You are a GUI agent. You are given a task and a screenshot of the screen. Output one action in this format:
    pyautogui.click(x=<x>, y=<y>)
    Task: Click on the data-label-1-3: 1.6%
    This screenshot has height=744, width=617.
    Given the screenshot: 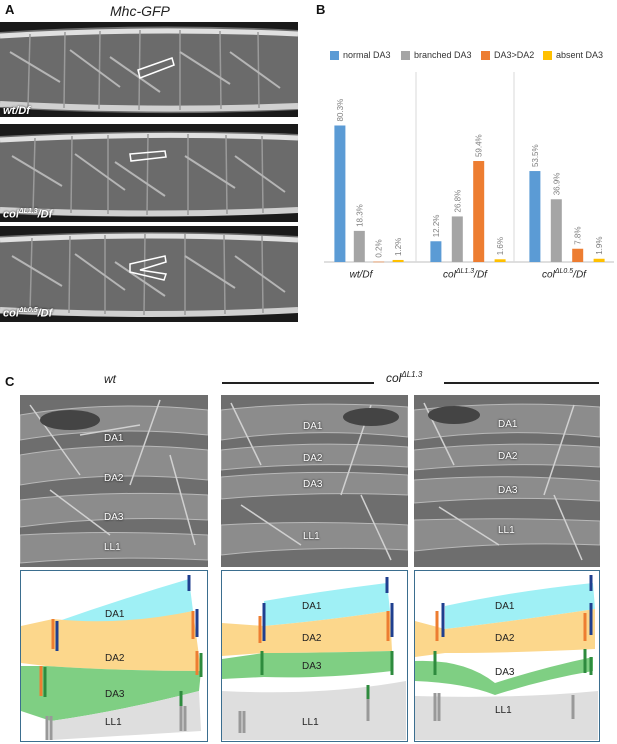 What is the action you would take?
    pyautogui.click(x=500, y=246)
    